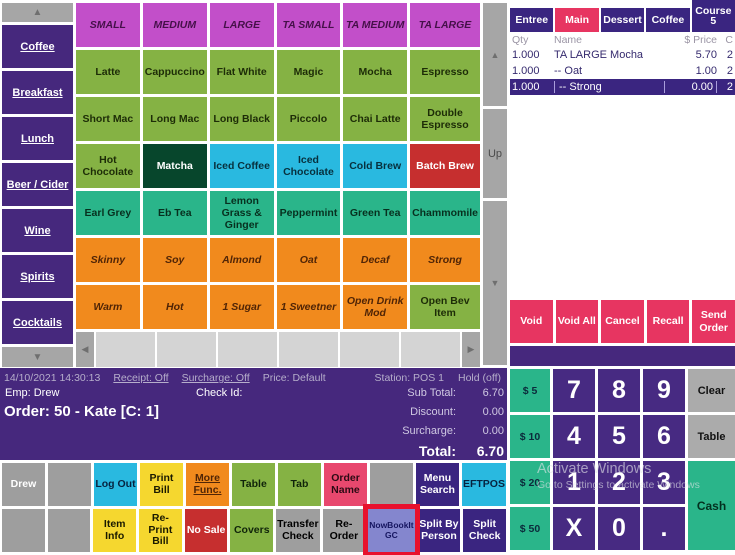 The image size is (735, 555). What do you see at coordinates (619, 482) in the screenshot?
I see `key-2-button: 2` at bounding box center [619, 482].